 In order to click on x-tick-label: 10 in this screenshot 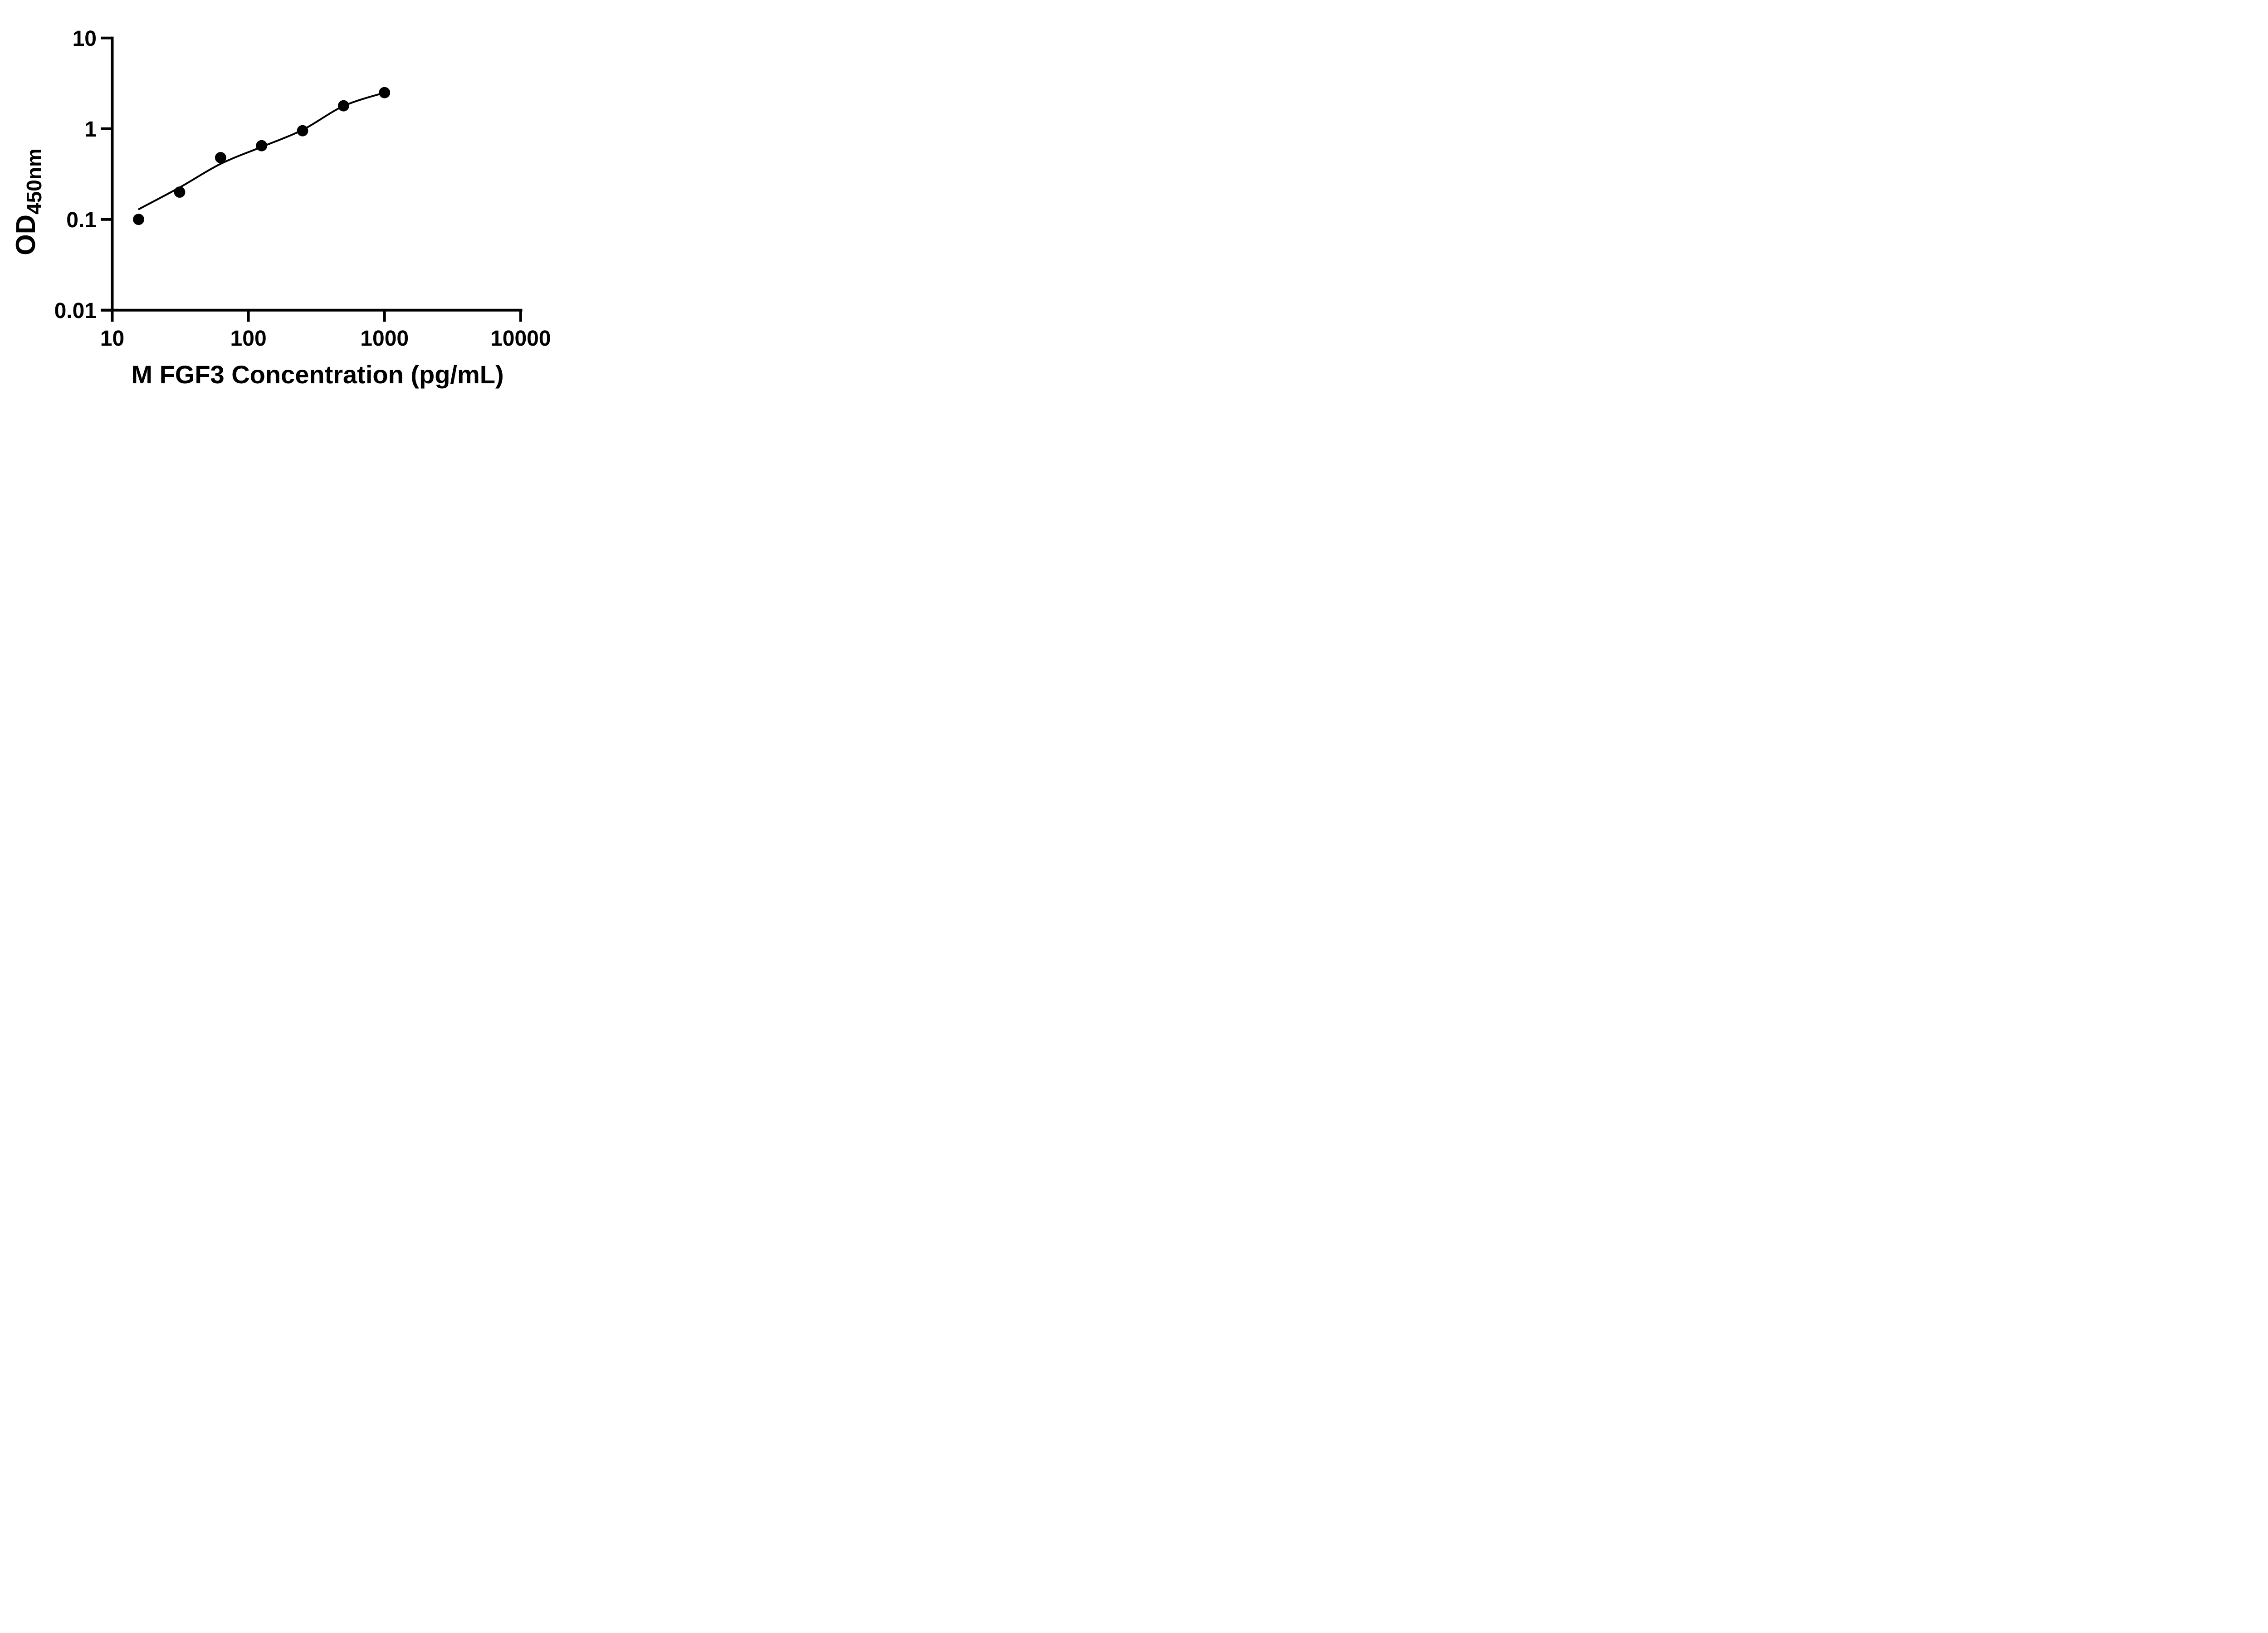, I will do `click(112, 339)`.